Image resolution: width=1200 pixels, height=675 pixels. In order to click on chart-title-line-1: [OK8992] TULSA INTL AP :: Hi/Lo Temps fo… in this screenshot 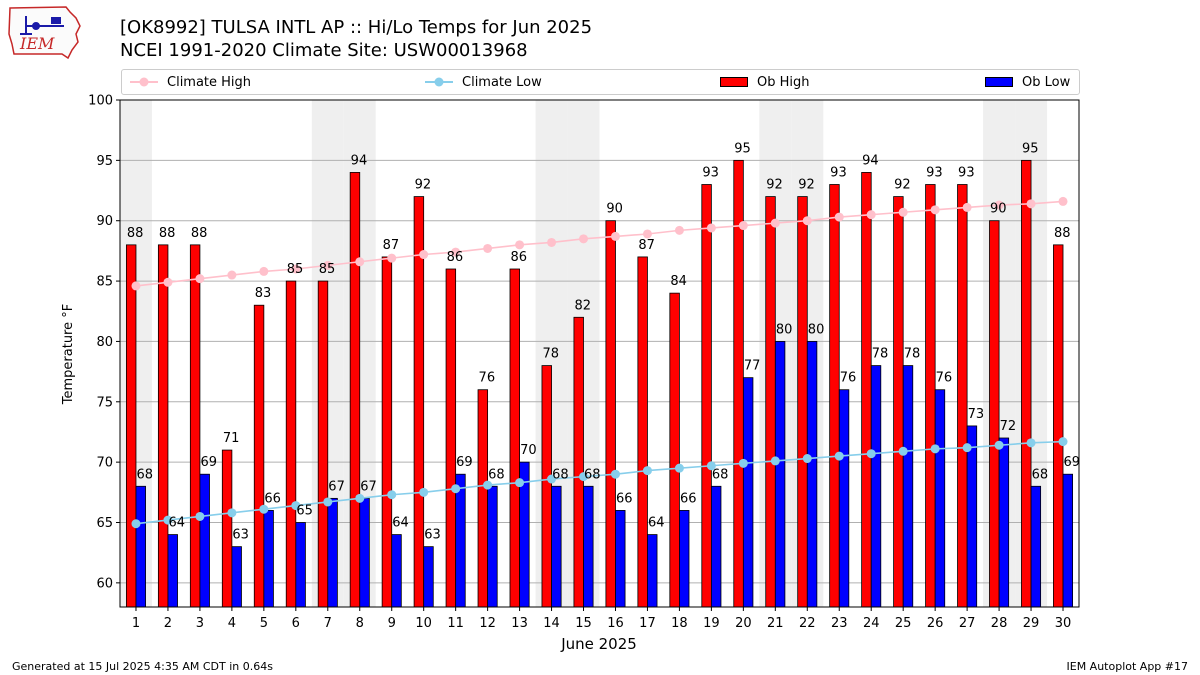, I will do `click(356, 27)`.